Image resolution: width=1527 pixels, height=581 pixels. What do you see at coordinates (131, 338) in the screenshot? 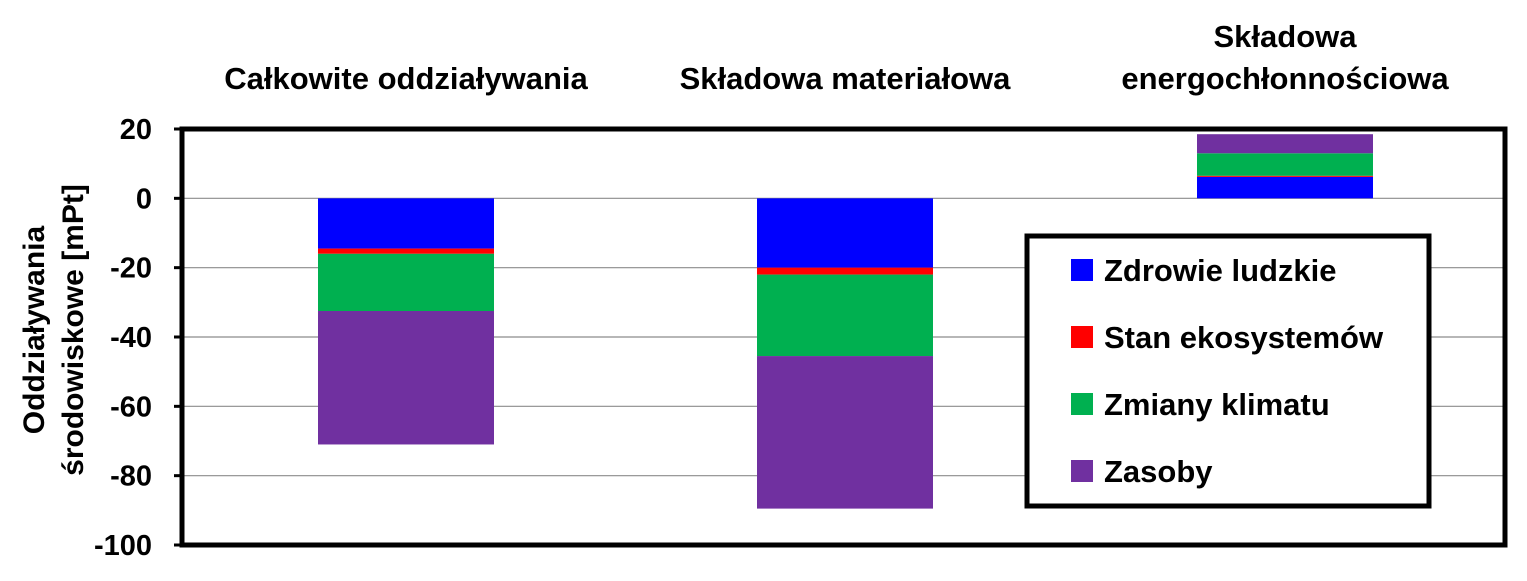
I see `y-tick-label: -40` at bounding box center [131, 338].